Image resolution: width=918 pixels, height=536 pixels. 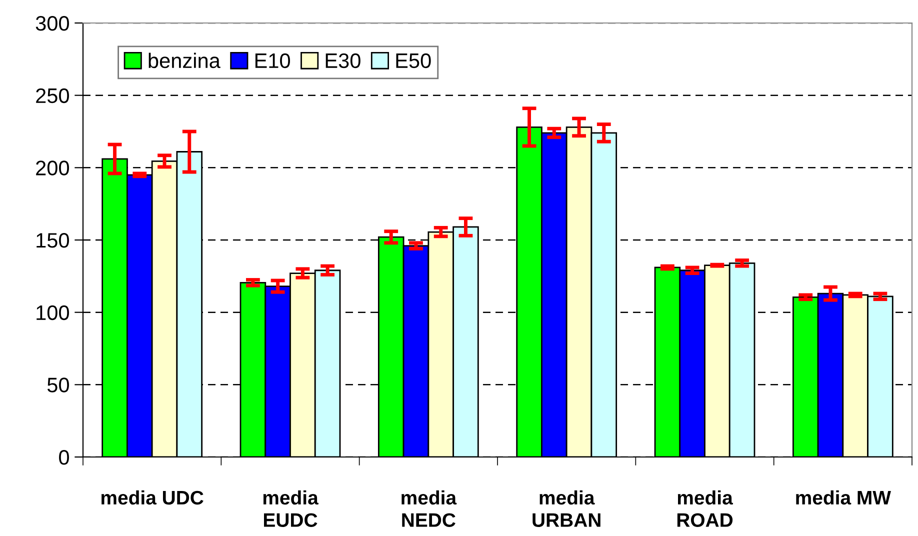 What do you see at coordinates (843, 497) in the screenshot?
I see `x-tick-label: media MW` at bounding box center [843, 497].